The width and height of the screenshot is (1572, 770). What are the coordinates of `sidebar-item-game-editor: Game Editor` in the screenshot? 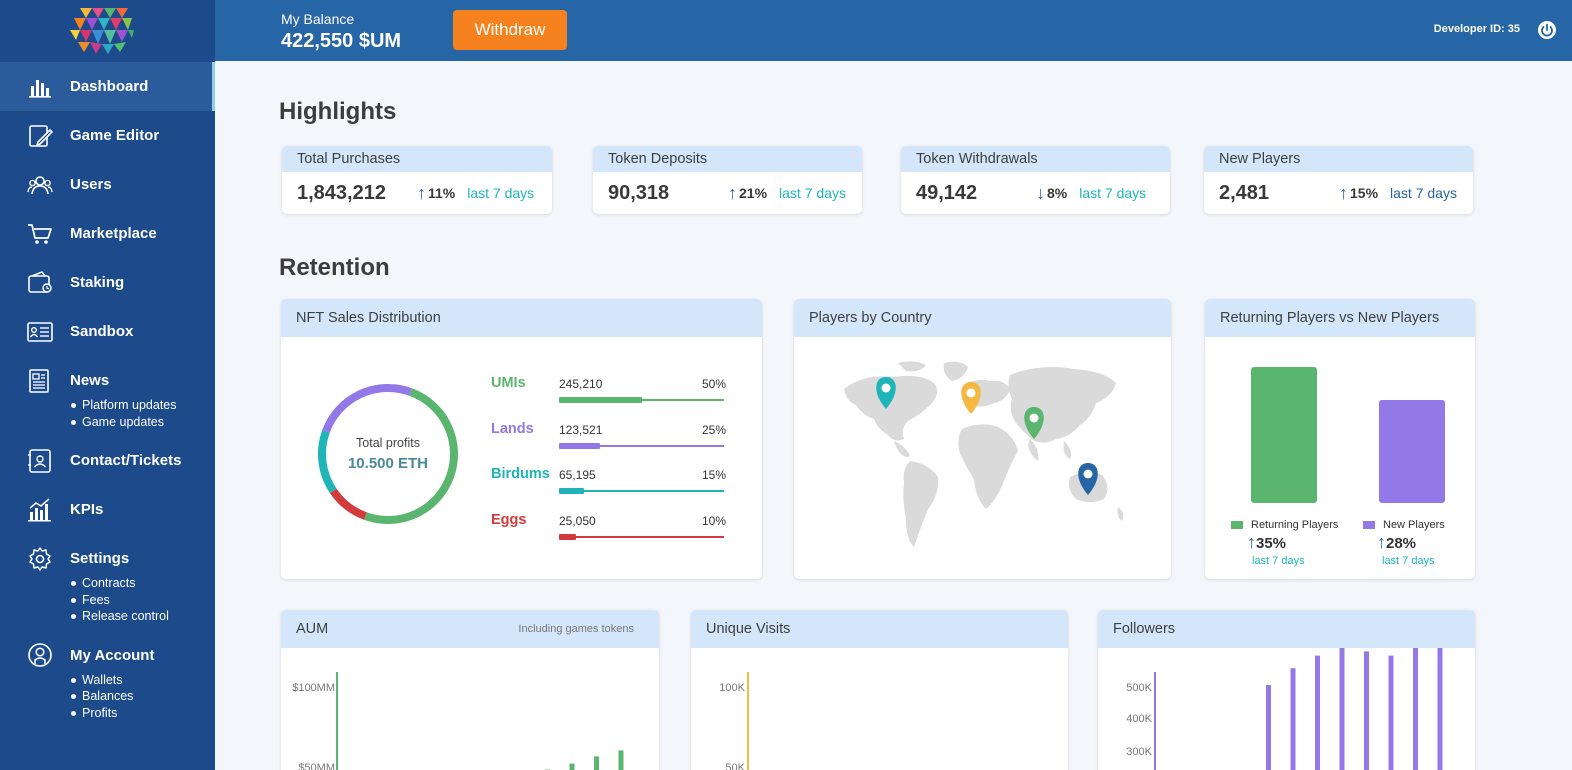 It's located at (107, 135).